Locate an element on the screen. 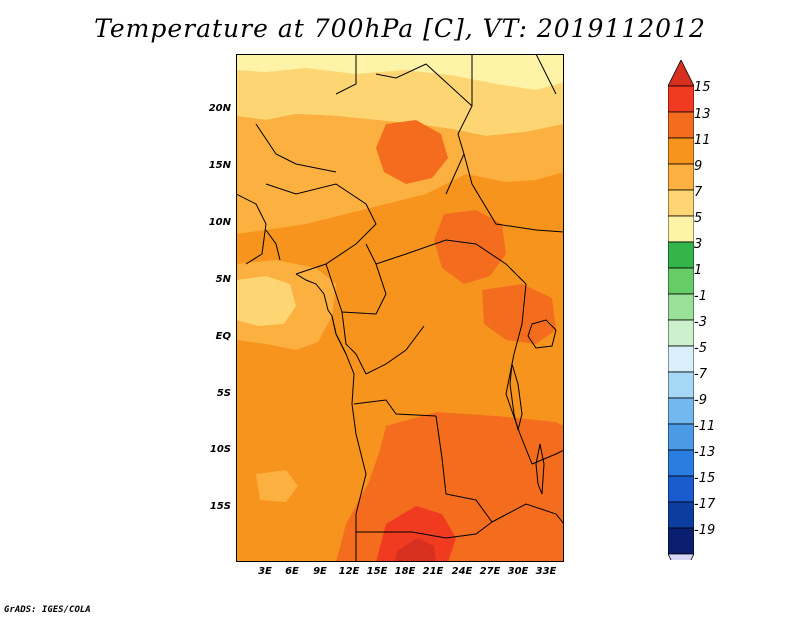 The height and width of the screenshot is (618, 800). border-angola-zambia is located at coordinates (464, 469).